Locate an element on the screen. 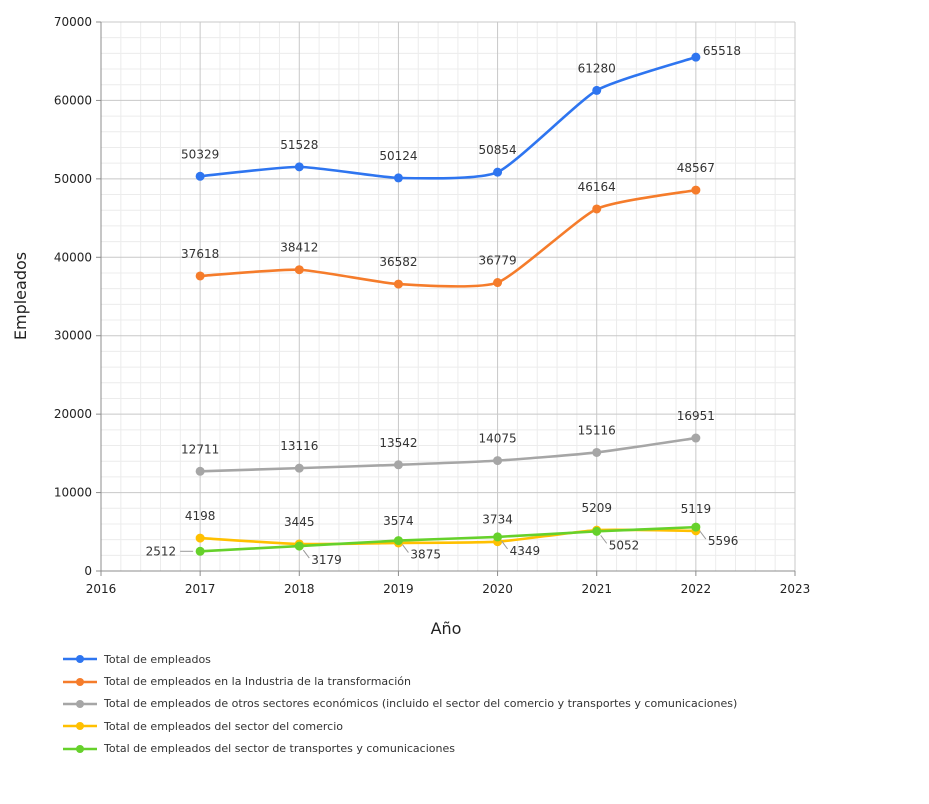 The width and height of the screenshot is (929, 804). legend-item-1: Total de empleados is located at coordinates (399, 659).